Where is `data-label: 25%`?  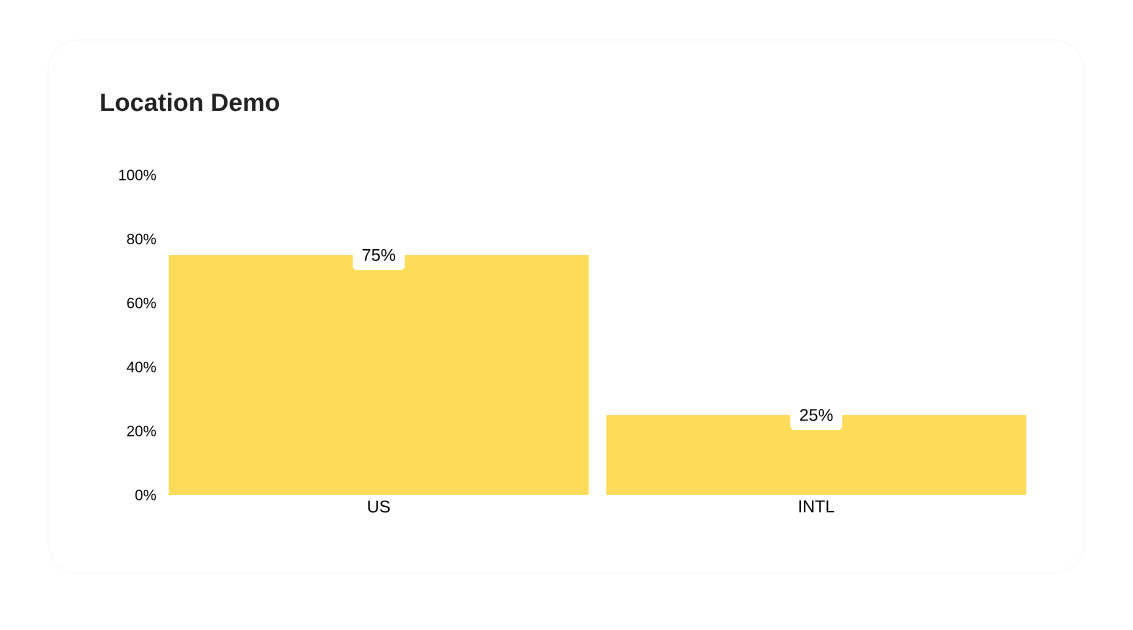 data-label: 25% is located at coordinates (816, 415).